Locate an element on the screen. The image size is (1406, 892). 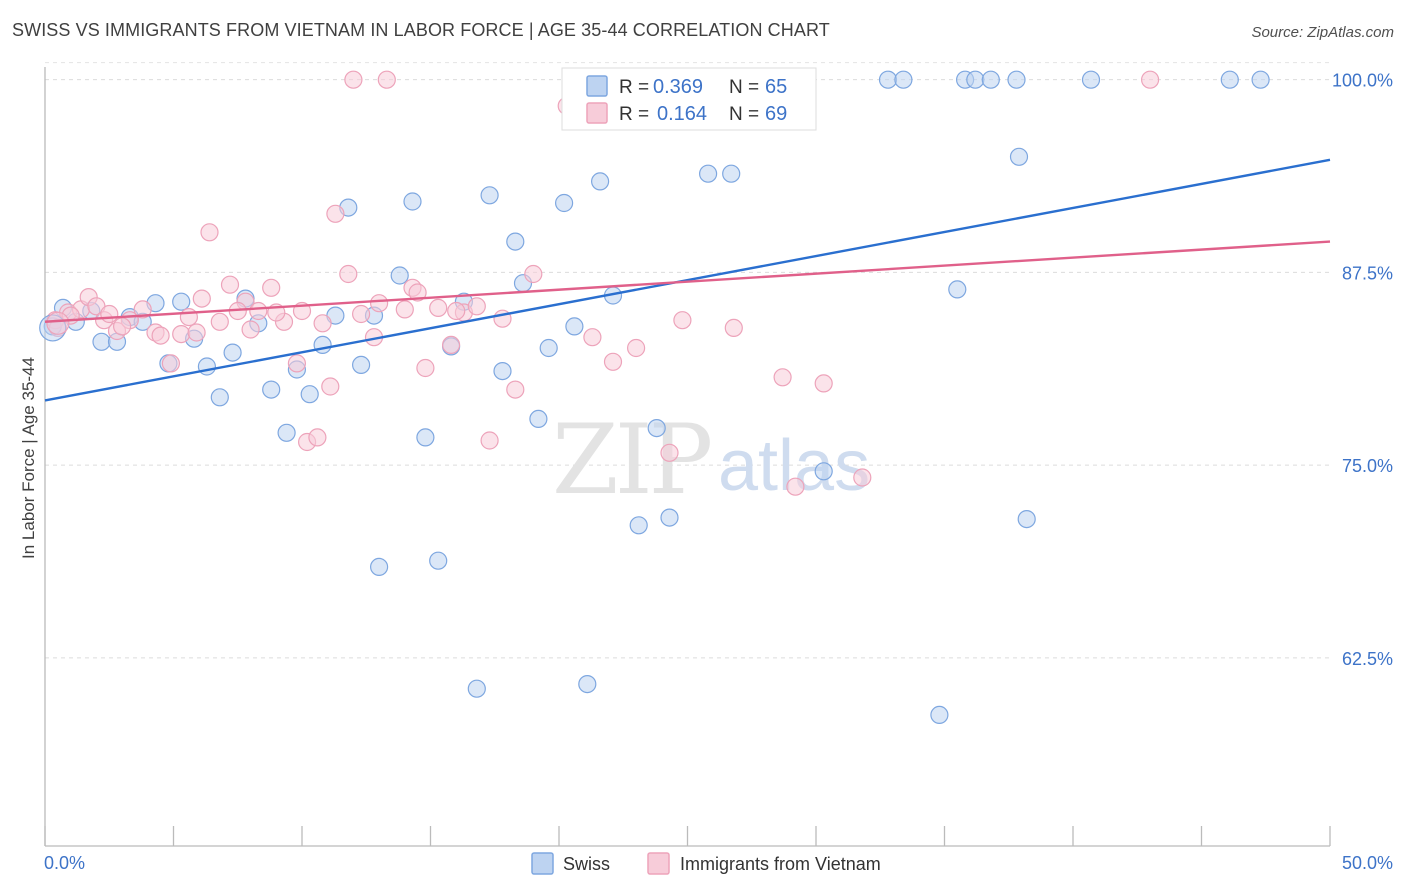
swiss-series-label: Swiss is located at coordinates (586, 864).